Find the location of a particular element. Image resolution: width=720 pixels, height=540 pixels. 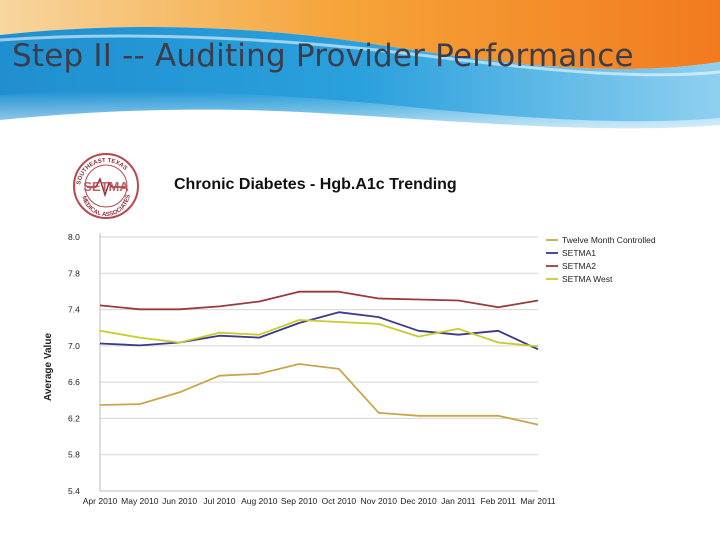

y-tick-label: 7.8 is located at coordinates (74, 273).